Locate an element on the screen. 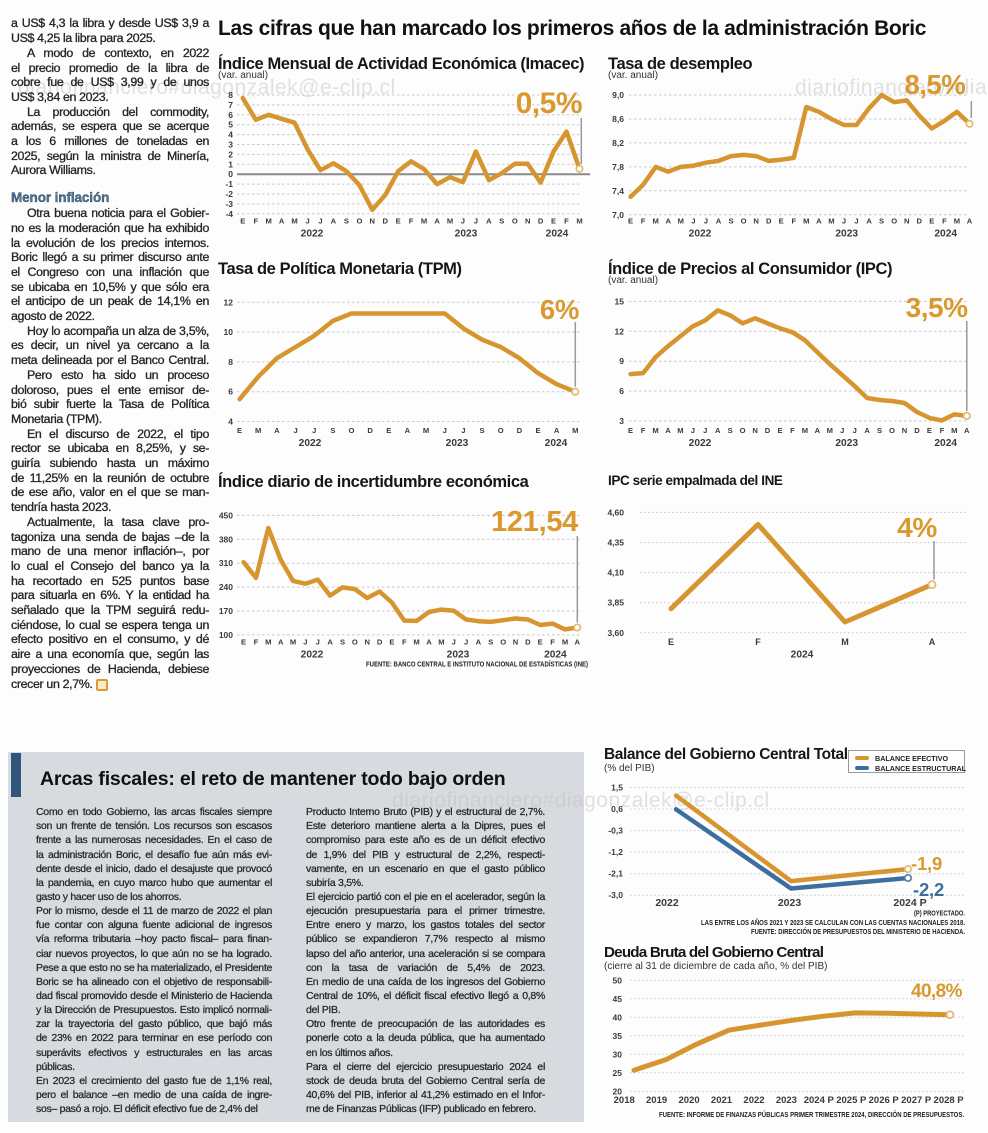 This screenshot has width=988, height=1133. svg-text: (P) PROYECTADO. is located at coordinates (939, 913).